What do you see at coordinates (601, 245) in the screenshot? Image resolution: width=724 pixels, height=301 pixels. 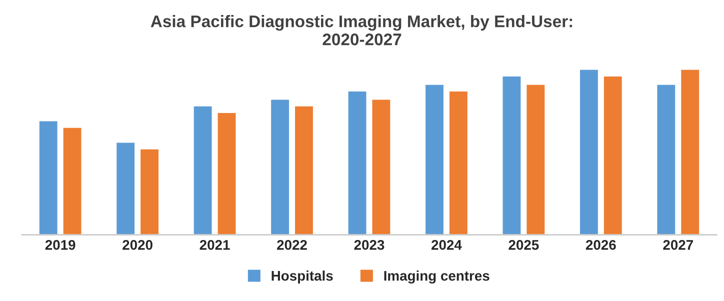 I see `x-tick-label: 2026` at bounding box center [601, 245].